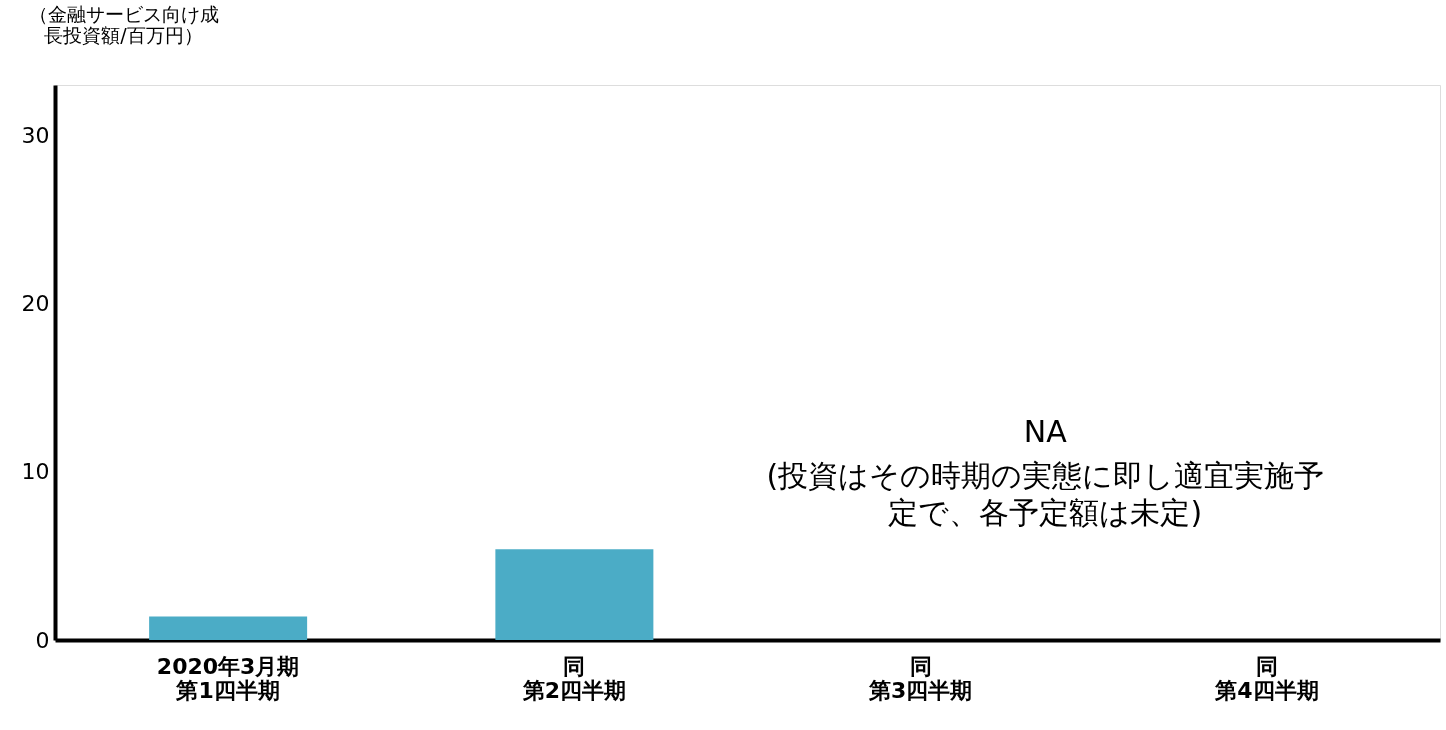 Image resolution: width=1446 pixels, height=730 pixels. I want to click on x-tick-label: 同第3四半期, so click(920, 678).